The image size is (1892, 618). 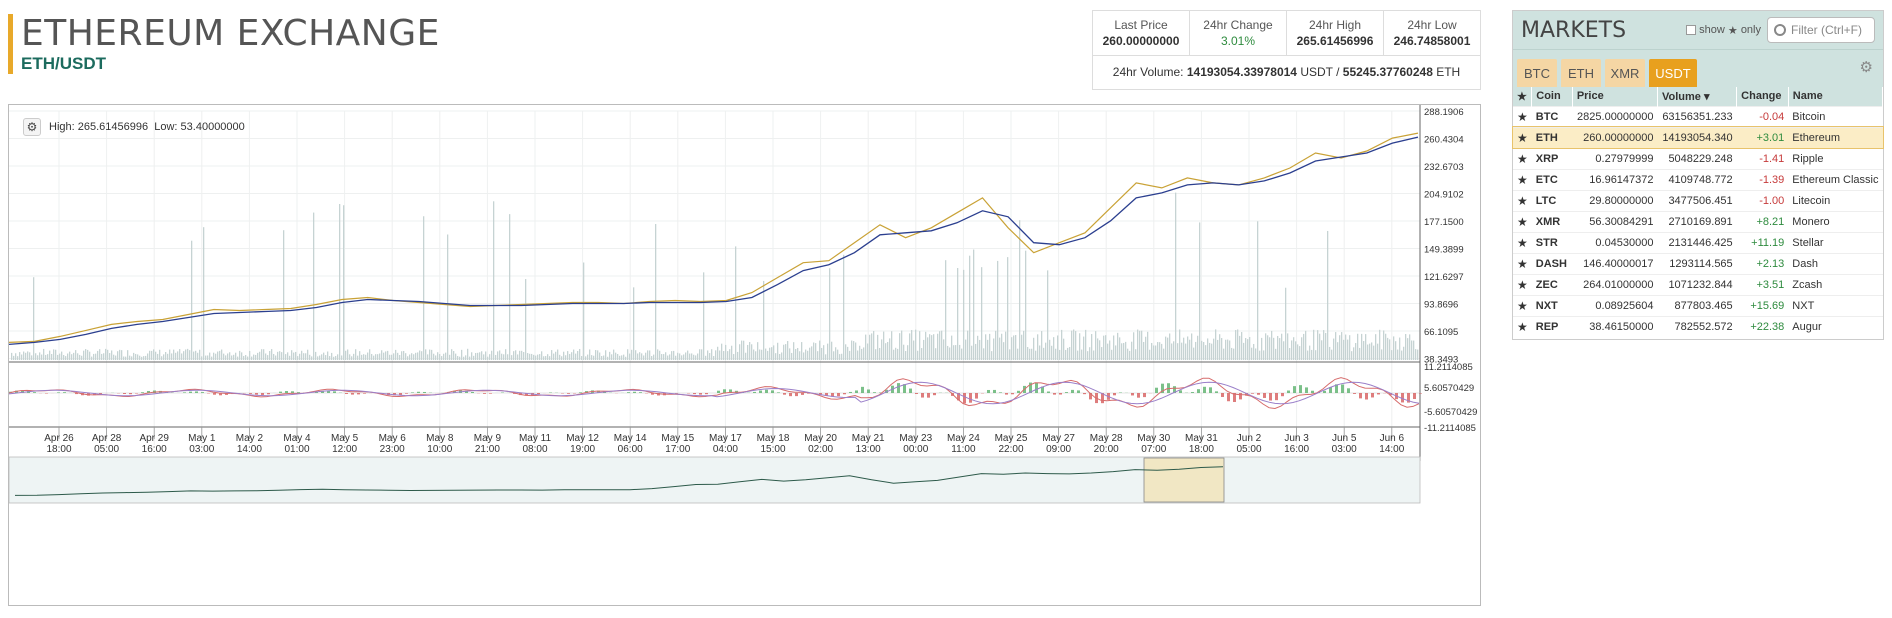 What do you see at coordinates (1698, 221) in the screenshot?
I see `table-row: ★ XMR 56.30084291 2710169.891 +8.21 Monero` at bounding box center [1698, 221].